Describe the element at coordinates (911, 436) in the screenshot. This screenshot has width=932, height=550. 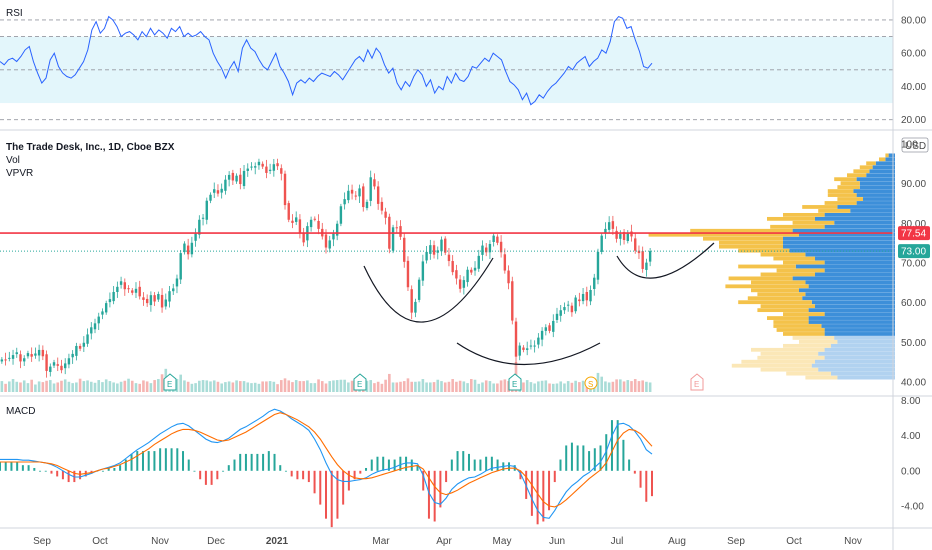
I see `macd-tick-1: 4.00` at that location.